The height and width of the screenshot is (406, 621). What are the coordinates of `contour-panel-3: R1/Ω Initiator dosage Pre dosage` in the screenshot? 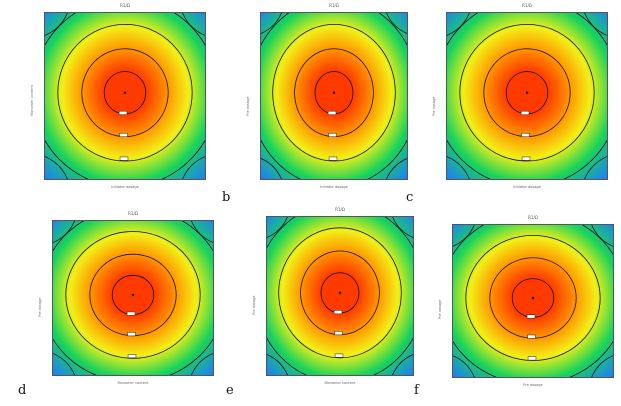 It's located at (520, 96).